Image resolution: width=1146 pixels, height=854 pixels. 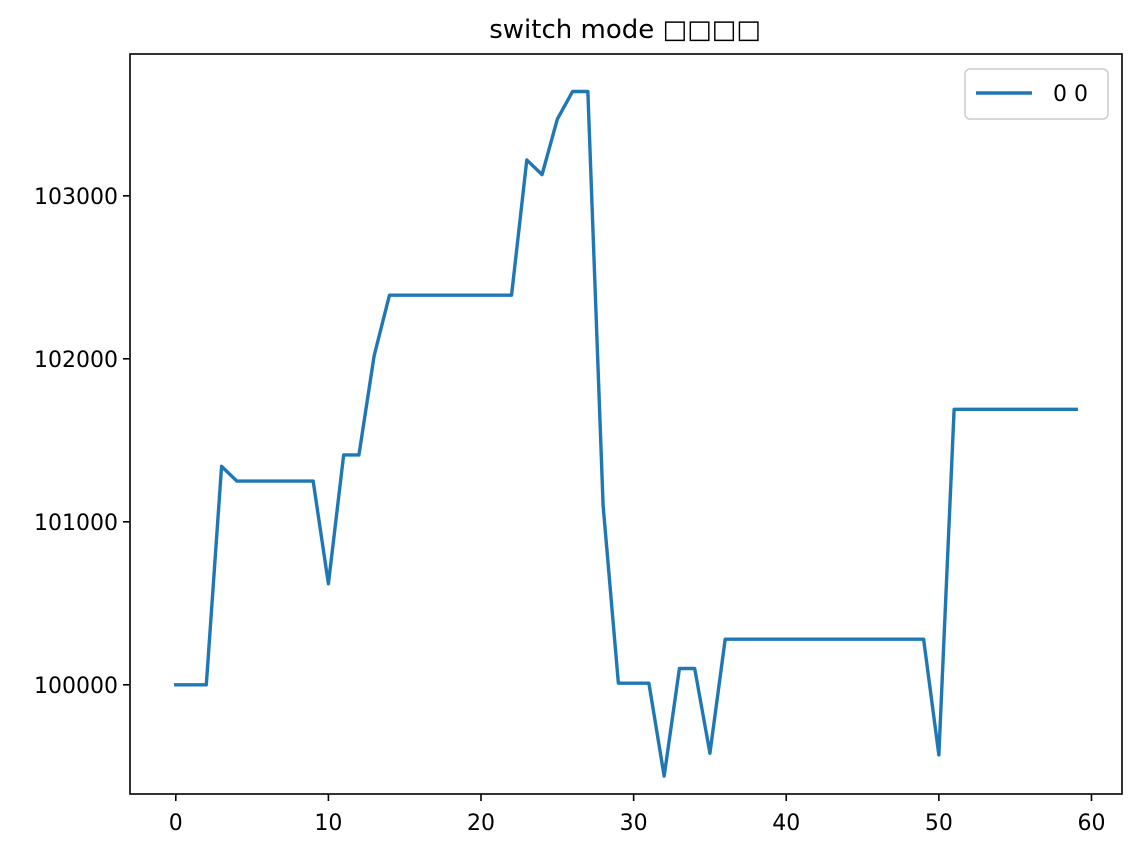 What do you see at coordinates (76, 523) in the screenshot?
I see `y-tick-label: 101000` at bounding box center [76, 523].